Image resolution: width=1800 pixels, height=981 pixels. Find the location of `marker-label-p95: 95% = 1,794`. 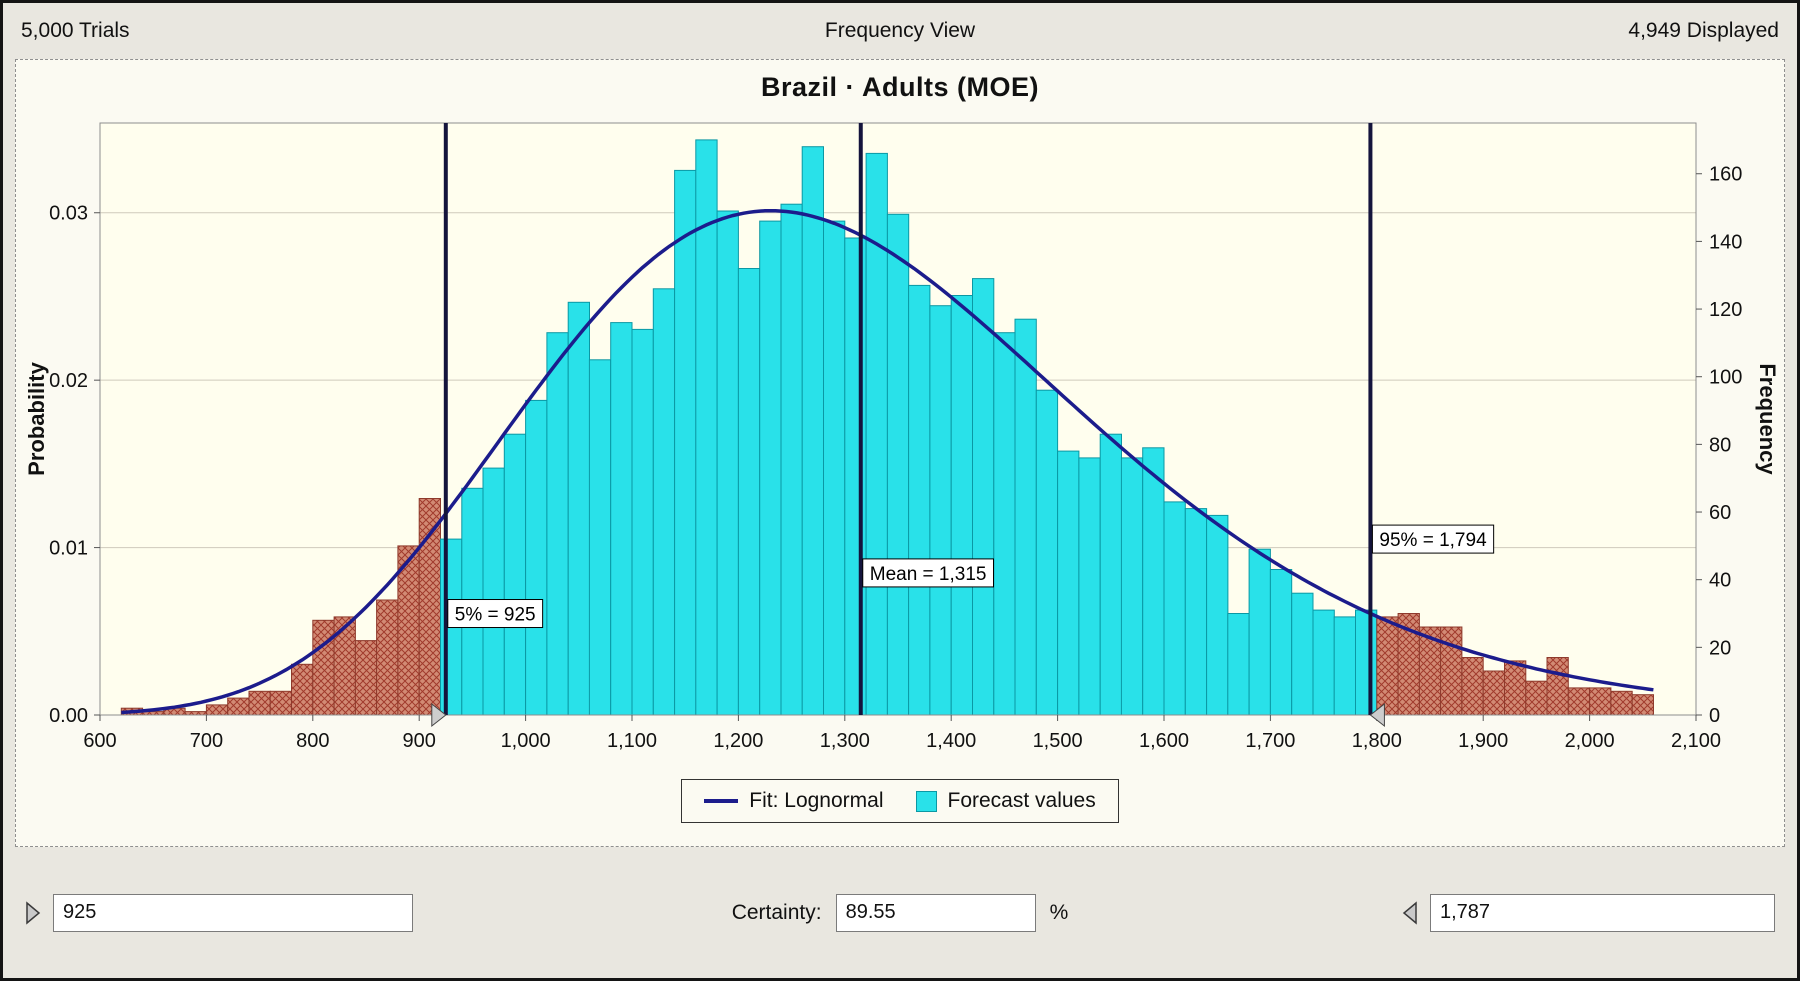

marker-label-p95: 95% = 1,794 is located at coordinates (1433, 539).